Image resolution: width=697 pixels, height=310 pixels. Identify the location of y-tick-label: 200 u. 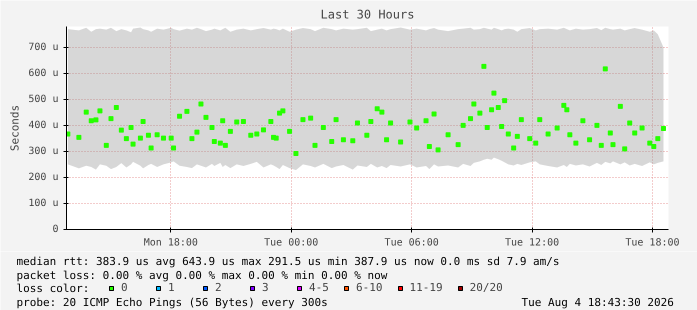
(43, 177).